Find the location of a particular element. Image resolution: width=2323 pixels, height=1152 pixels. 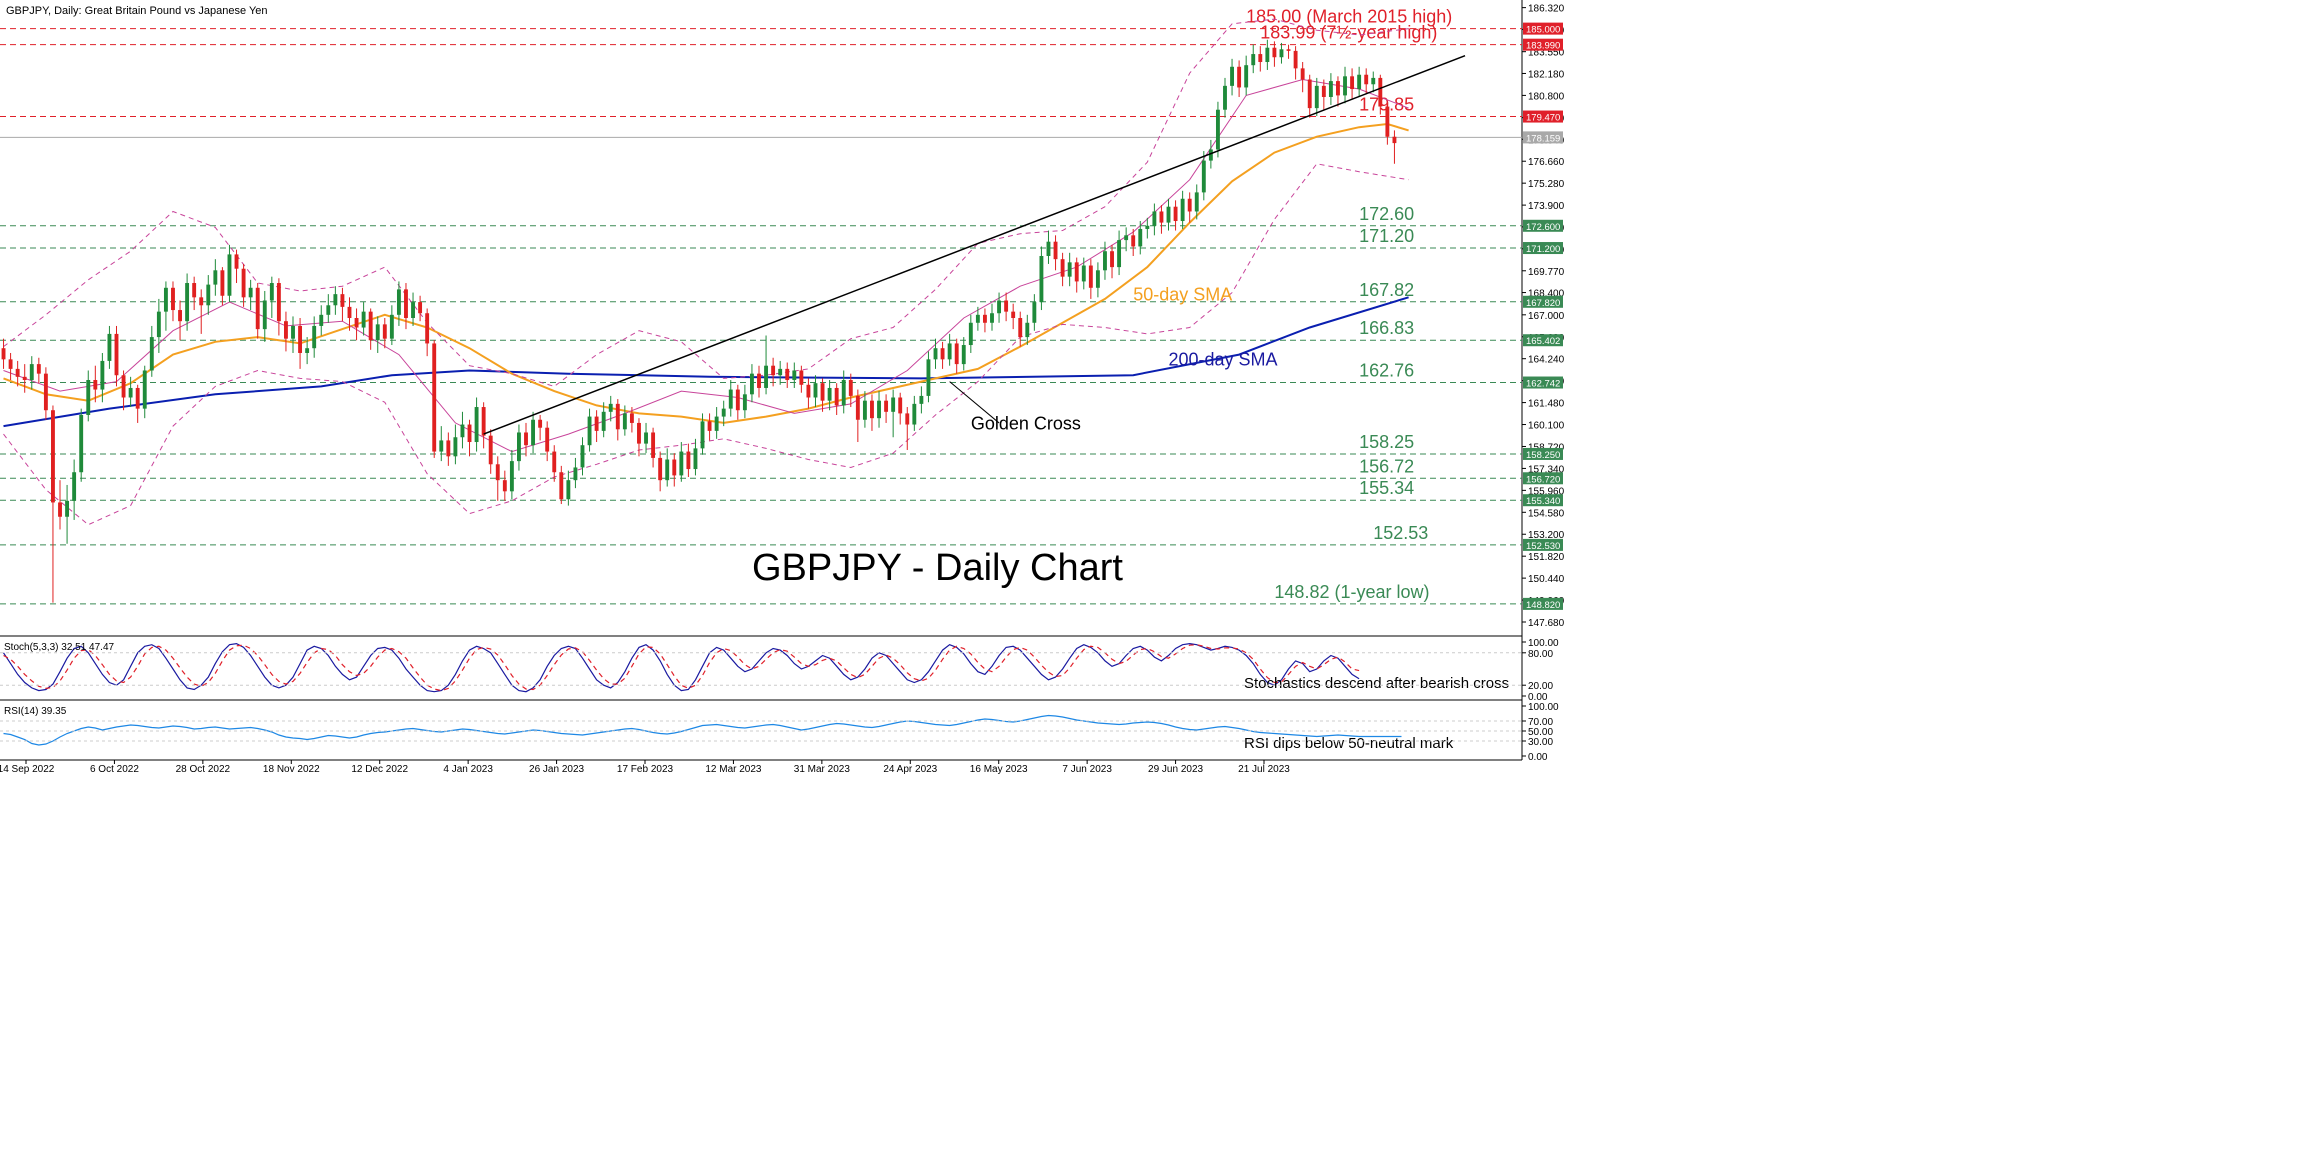

stoch-tick-label: 20.00 is located at coordinates (1540, 686).